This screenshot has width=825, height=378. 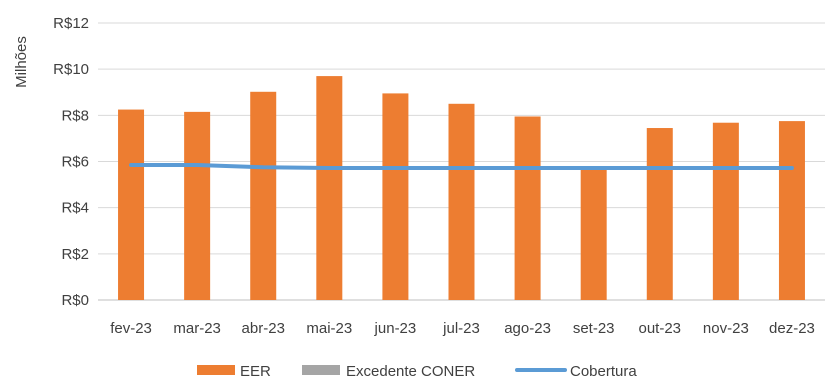 I want to click on x-tick-label: fev-23, so click(x=131, y=328).